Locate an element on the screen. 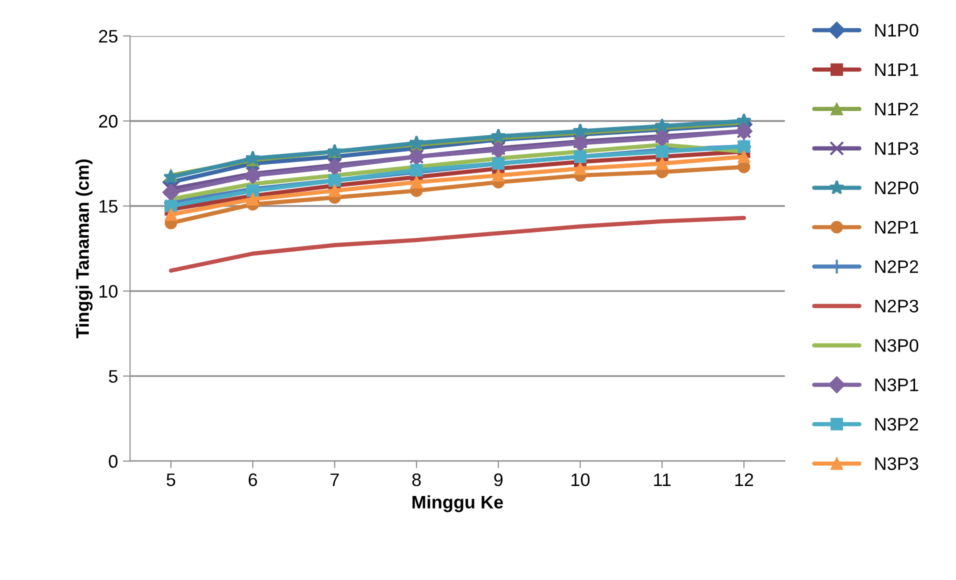 The width and height of the screenshot is (956, 580). legend-label: N3P1 is located at coordinates (896, 385).